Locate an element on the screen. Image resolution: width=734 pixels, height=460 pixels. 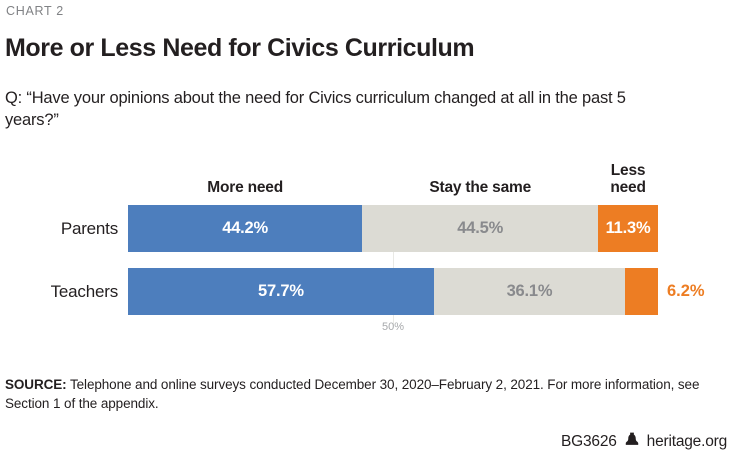
stacked-bar: 44.2% 44.5% 11.3% is located at coordinates (393, 228).